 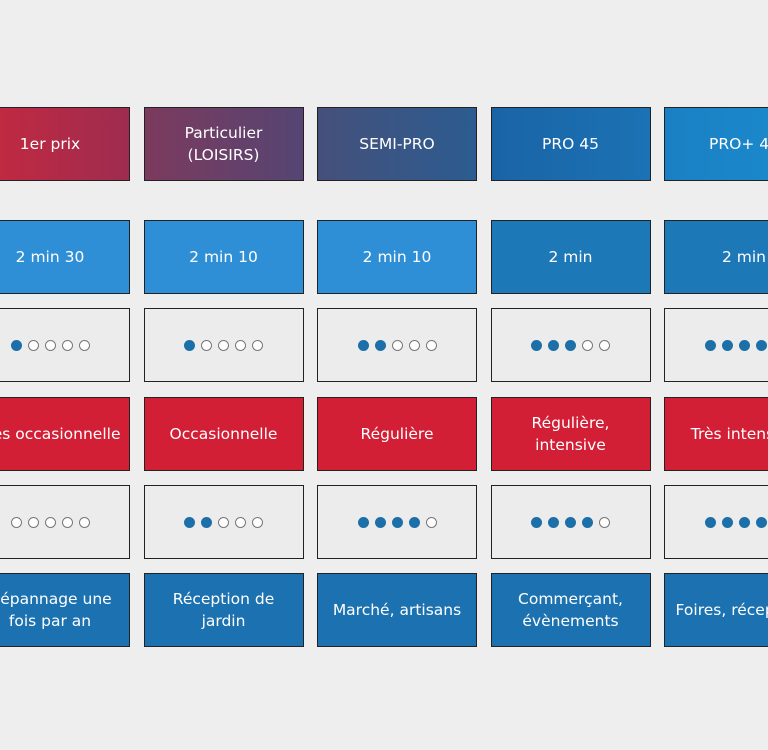 I want to click on cell-text: PRO 45, so click(x=570, y=144).